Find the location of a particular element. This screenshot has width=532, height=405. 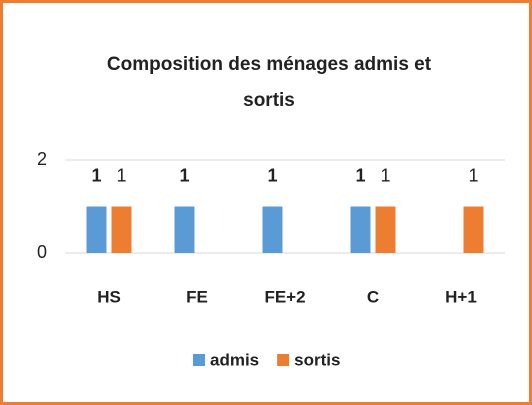

legend-label: admis is located at coordinates (234, 359).